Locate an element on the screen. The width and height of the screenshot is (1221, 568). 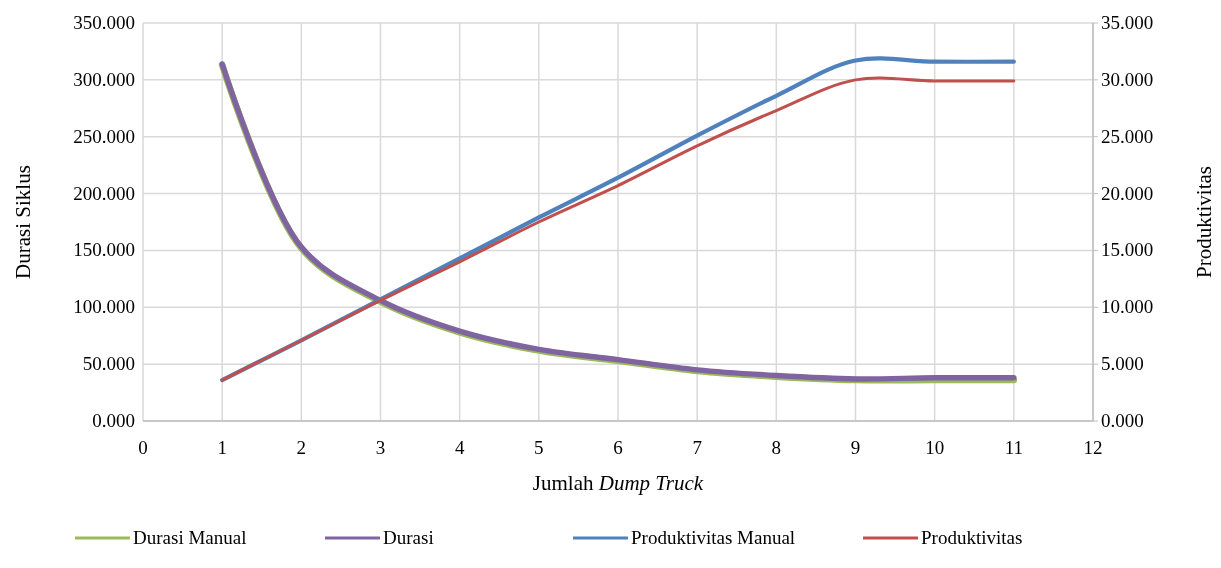
x-tick-label: 0 is located at coordinates (143, 447).